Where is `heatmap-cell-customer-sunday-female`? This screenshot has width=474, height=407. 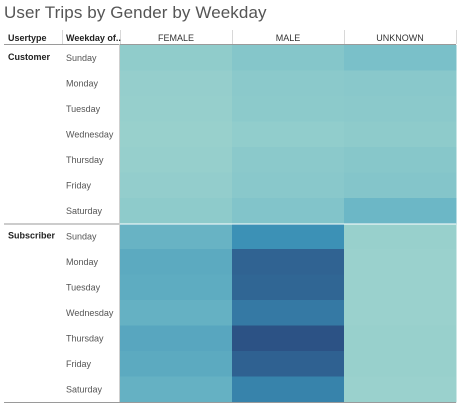
heatmap-cell-customer-sunday-female is located at coordinates (176, 58).